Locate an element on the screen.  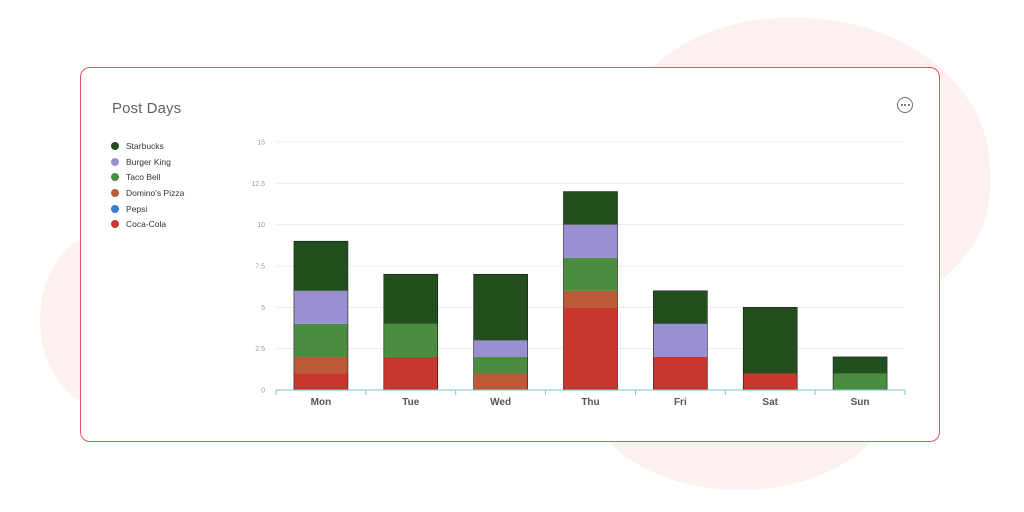
x-tick-label: Thu is located at coordinates (590, 402).